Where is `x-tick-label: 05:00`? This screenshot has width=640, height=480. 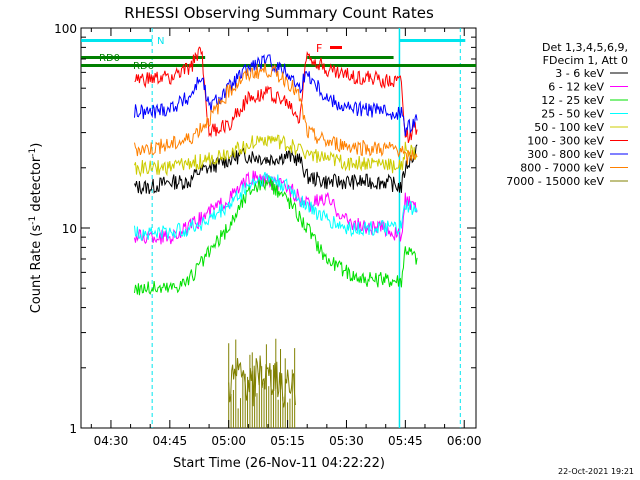
x-tick-label: 05:00 is located at coordinates (228, 441).